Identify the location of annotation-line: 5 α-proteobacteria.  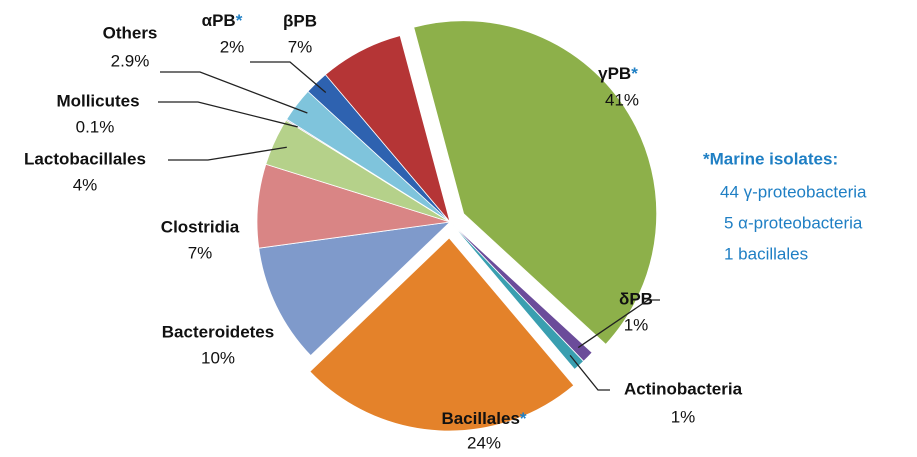
(793, 222).